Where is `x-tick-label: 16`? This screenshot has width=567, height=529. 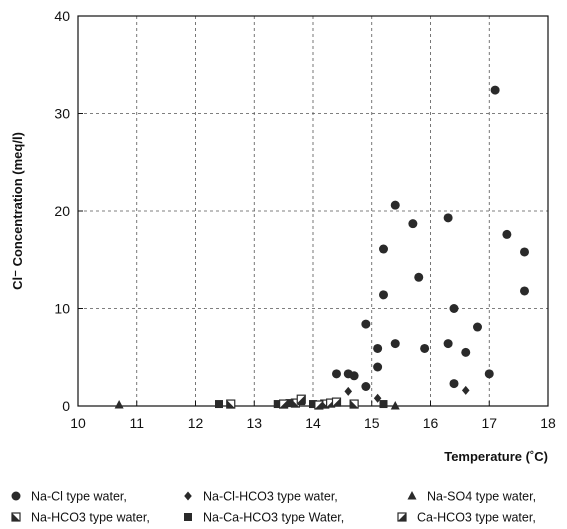
x-tick-label: 16 is located at coordinates (431, 423).